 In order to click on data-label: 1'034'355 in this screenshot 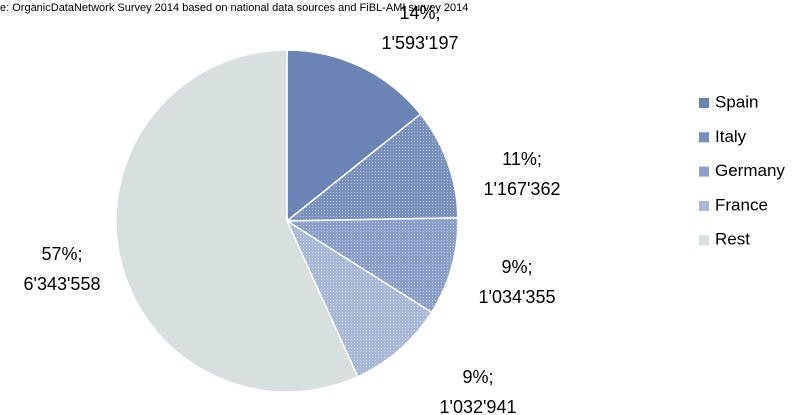, I will do `click(517, 297)`.